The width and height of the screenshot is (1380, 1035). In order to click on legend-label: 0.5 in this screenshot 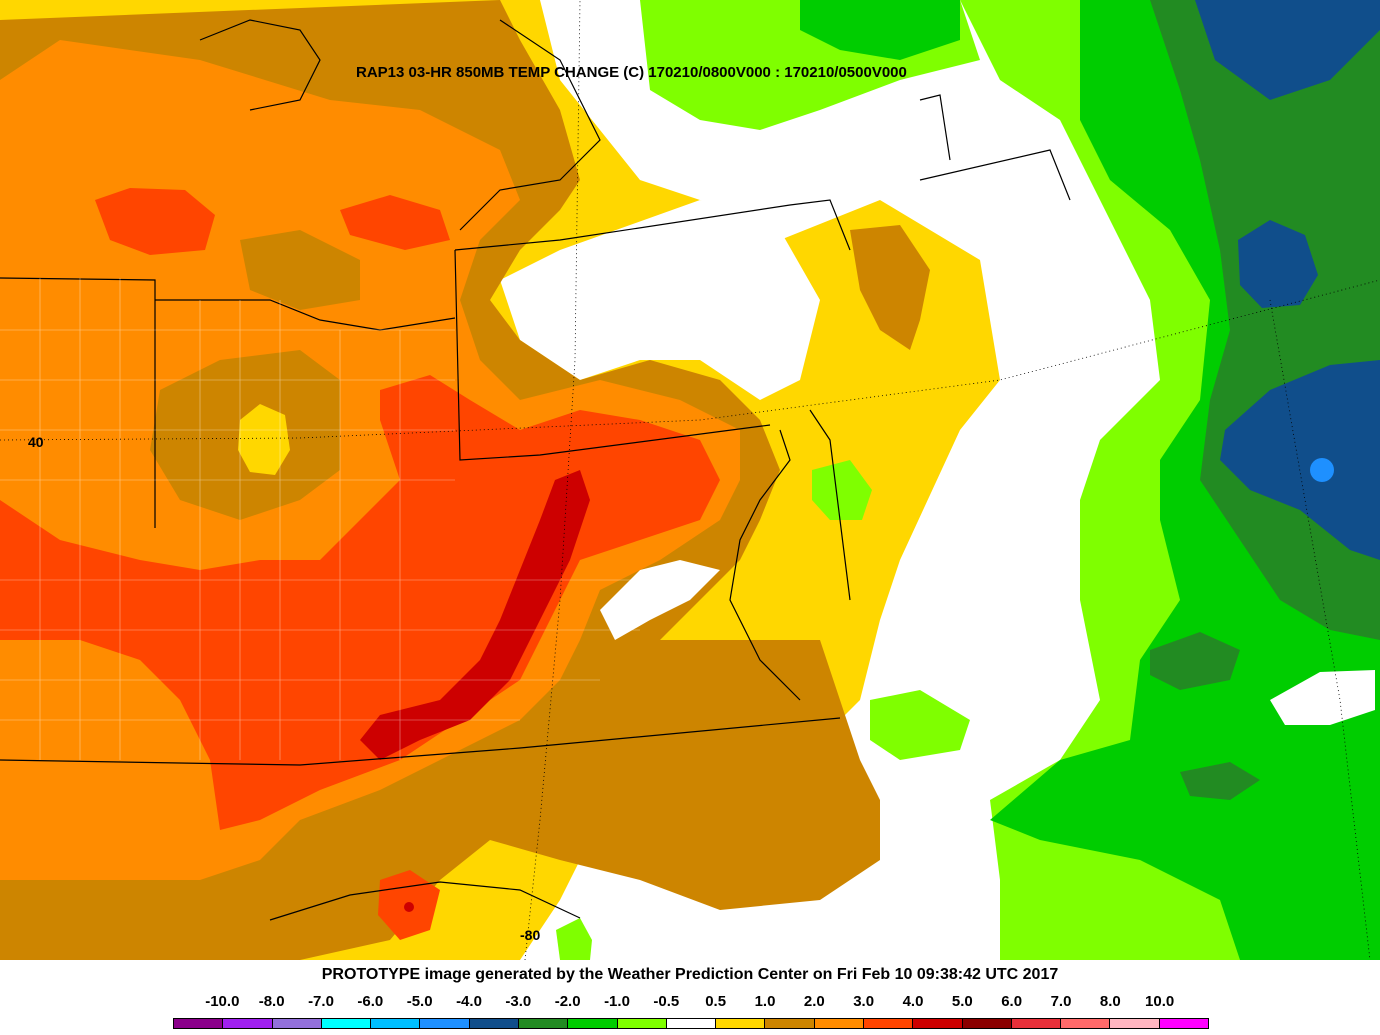, I will do `click(716, 1001)`.